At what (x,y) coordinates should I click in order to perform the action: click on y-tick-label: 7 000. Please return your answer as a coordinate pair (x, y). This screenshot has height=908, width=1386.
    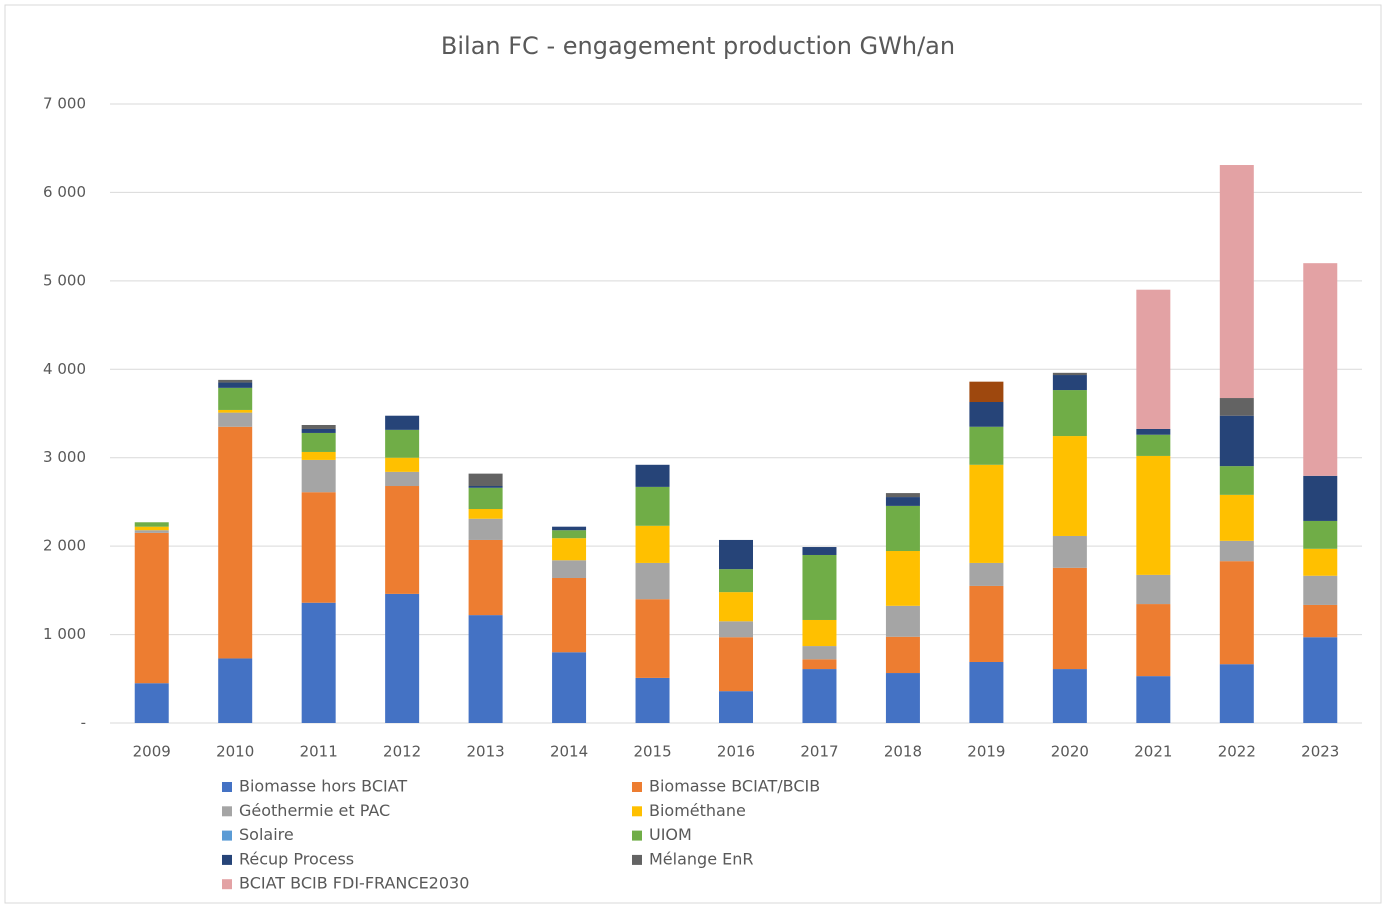
    Looking at the image, I should click on (64, 104).